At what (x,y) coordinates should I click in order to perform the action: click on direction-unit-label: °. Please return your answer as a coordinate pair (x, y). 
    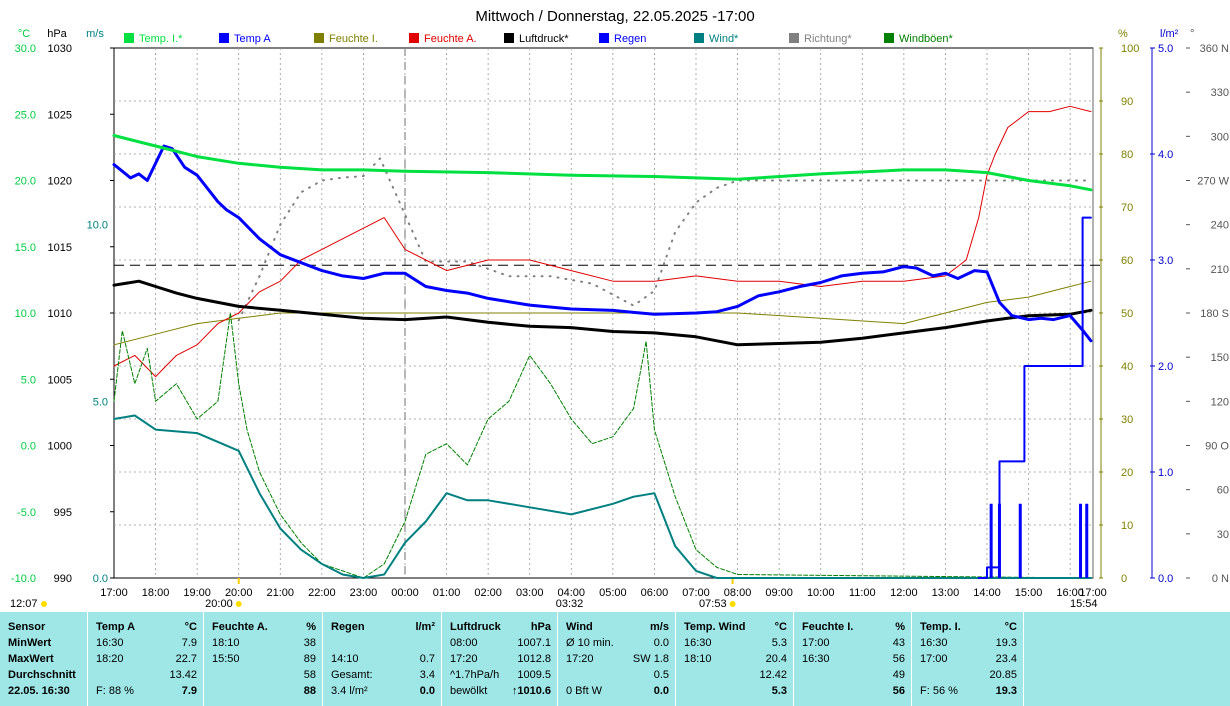
    Looking at the image, I should click on (1192, 34).